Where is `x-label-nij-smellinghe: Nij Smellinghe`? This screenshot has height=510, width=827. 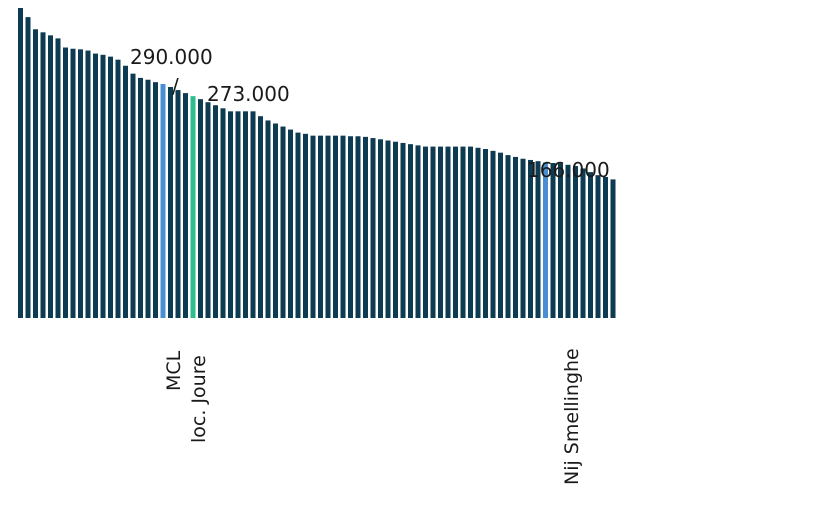 x-label-nij-smellinghe: Nij Smellinghe is located at coordinates (572, 416).